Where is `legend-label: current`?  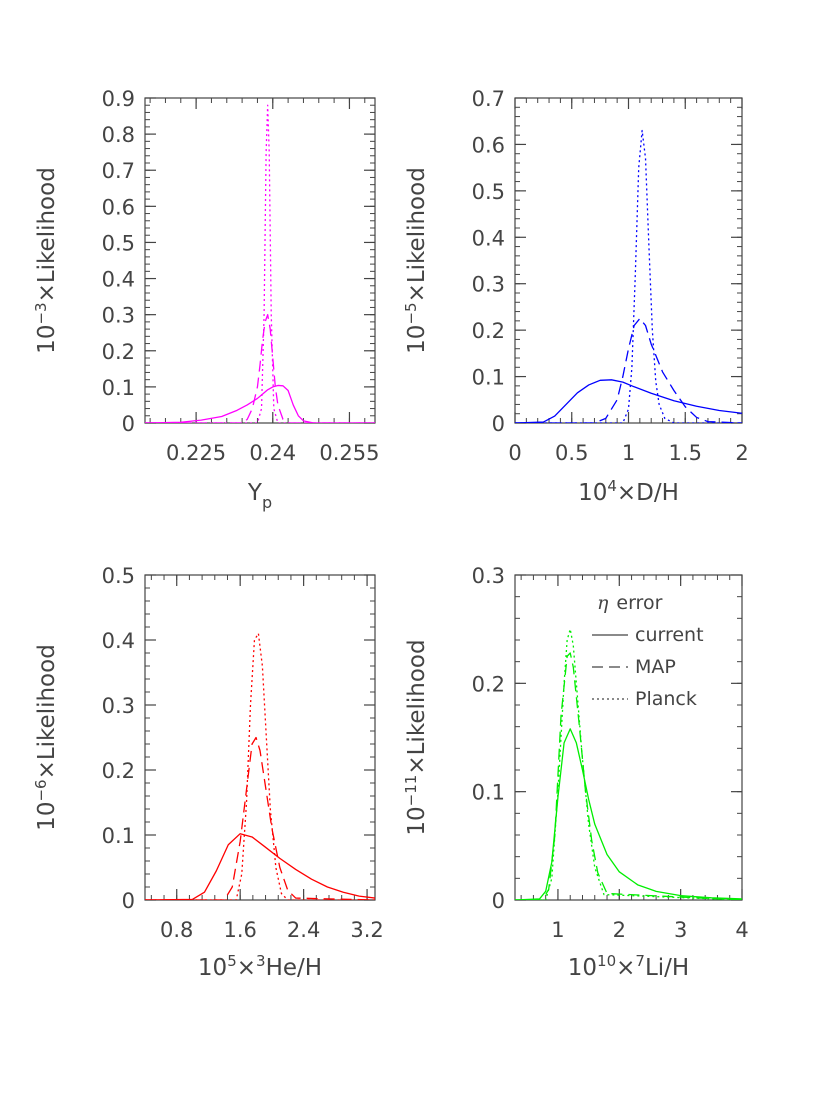 legend-label: current is located at coordinates (669, 635).